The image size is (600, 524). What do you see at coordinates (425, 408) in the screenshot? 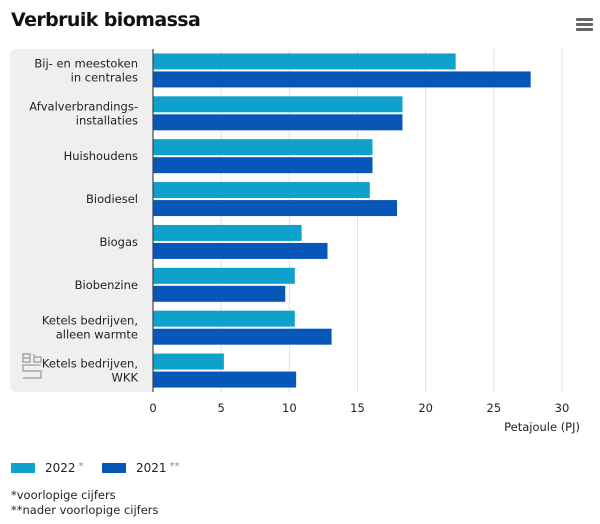
I see `x-tick-label: 20` at bounding box center [425, 408].